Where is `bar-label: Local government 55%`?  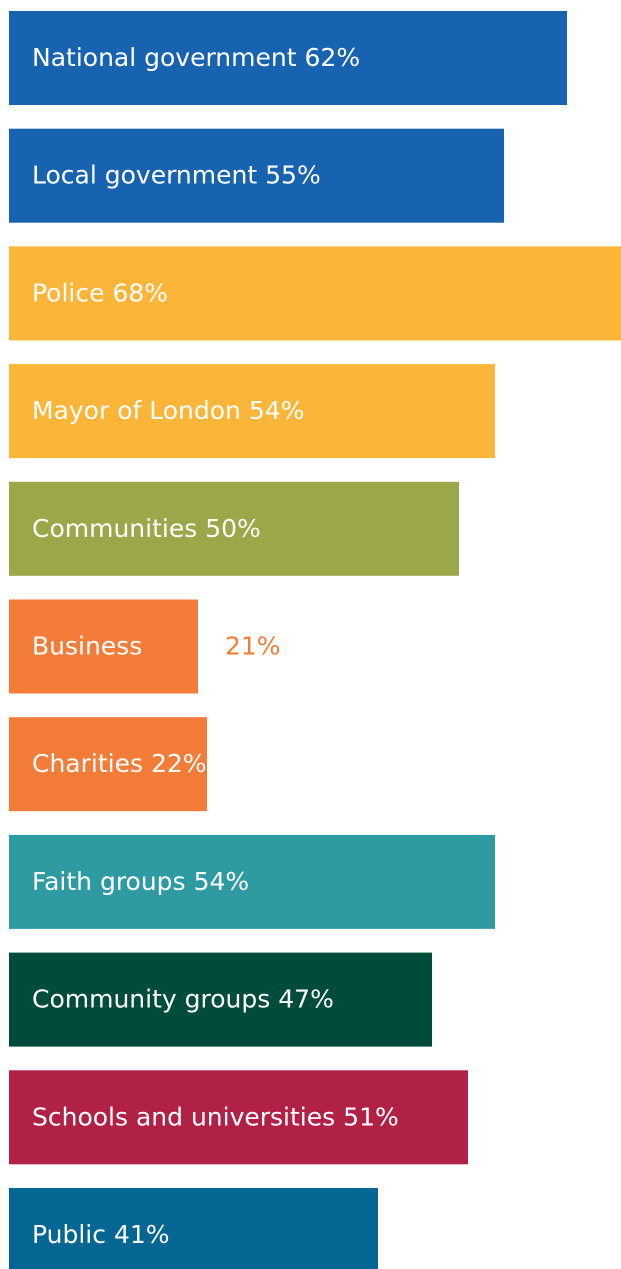
bar-label: Local government 55% is located at coordinates (176, 175).